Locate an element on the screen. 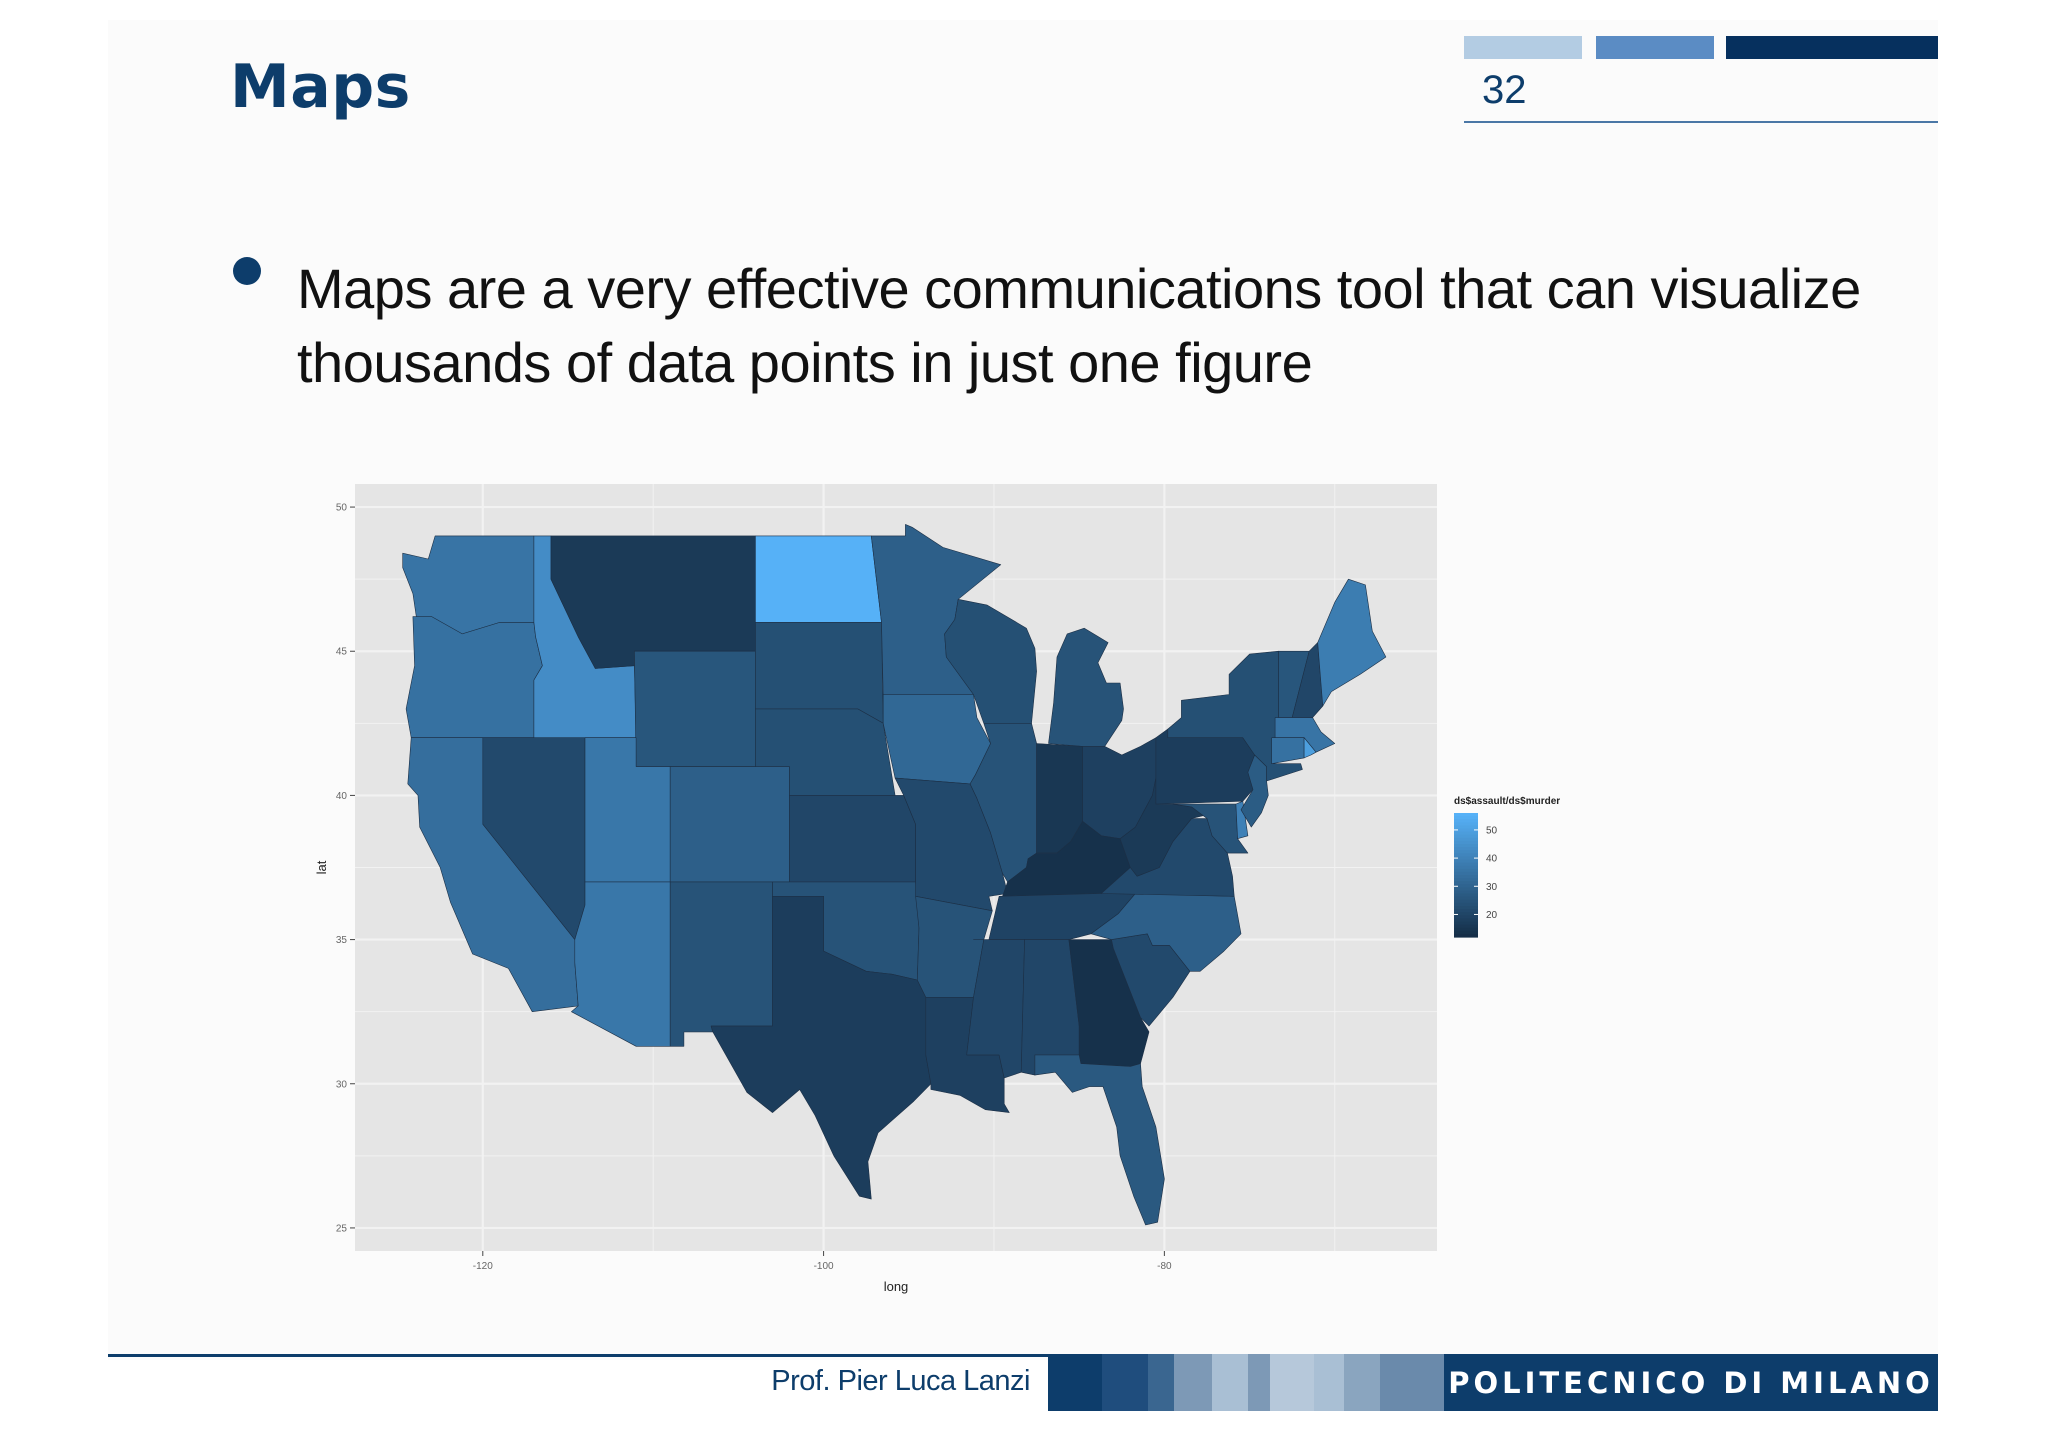 Image resolution: width=2048 pixels, height=1447 pixels. x-tick-label: -100 is located at coordinates (824, 1266).